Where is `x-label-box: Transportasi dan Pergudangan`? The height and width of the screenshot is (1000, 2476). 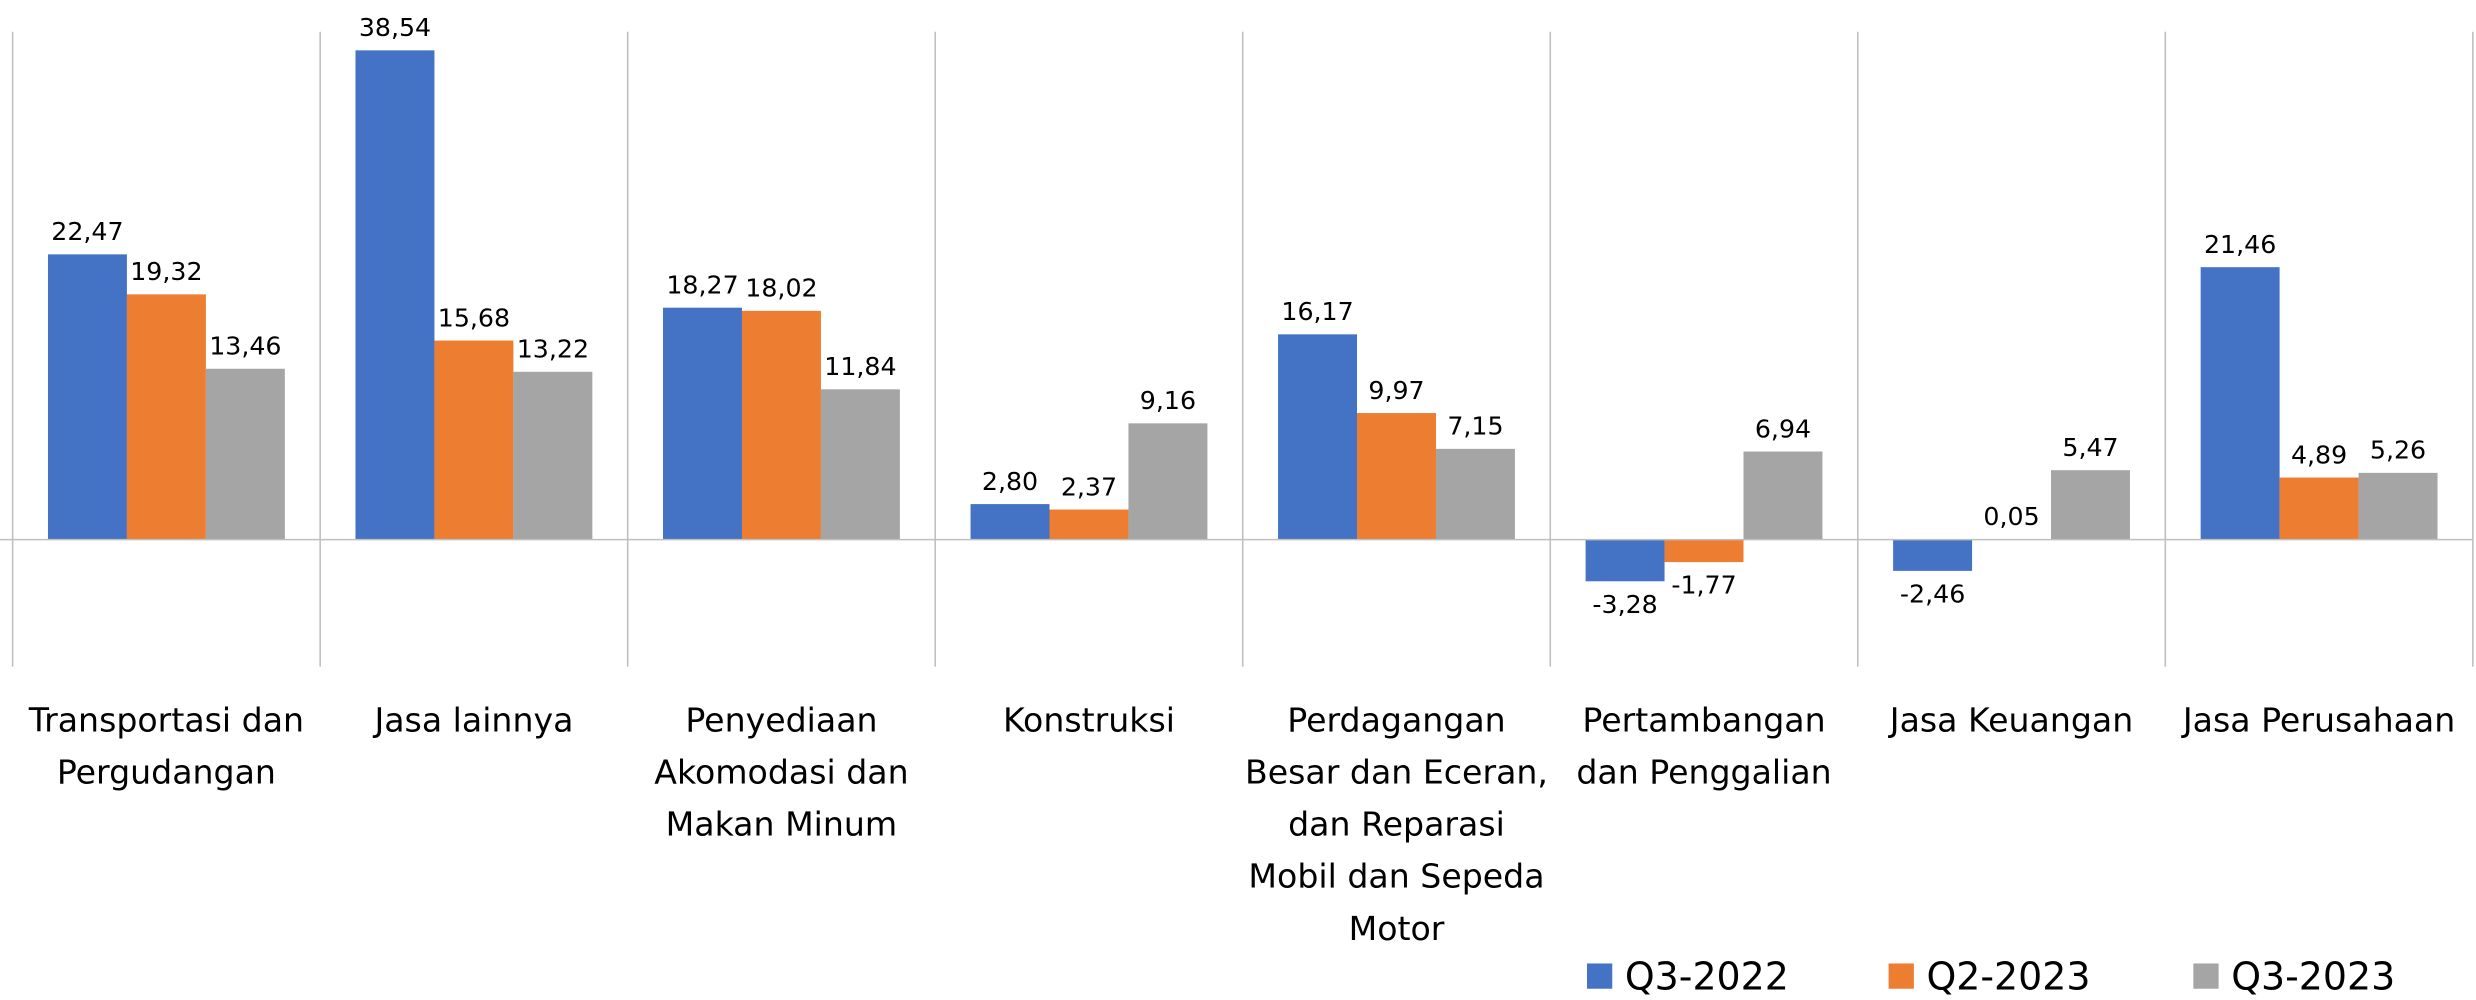 x-label-box: Transportasi dan Pergudangan is located at coordinates (166, 746).